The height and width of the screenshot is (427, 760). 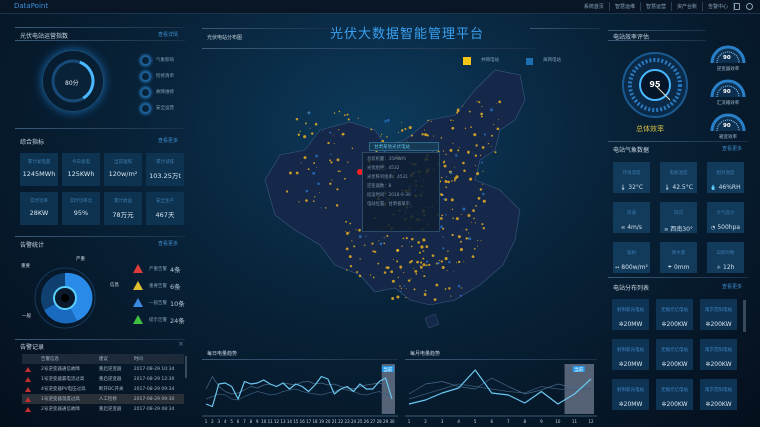 What do you see at coordinates (315, 421) in the screenshot?
I see `x-tick-label: 18` at bounding box center [315, 421].